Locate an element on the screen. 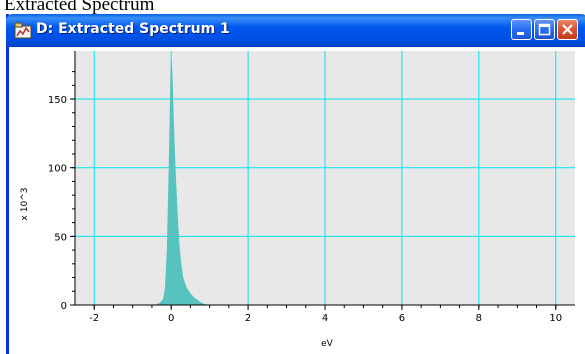 Image resolution: width=585 pixels, height=354 pixels. close-icon is located at coordinates (567, 29).